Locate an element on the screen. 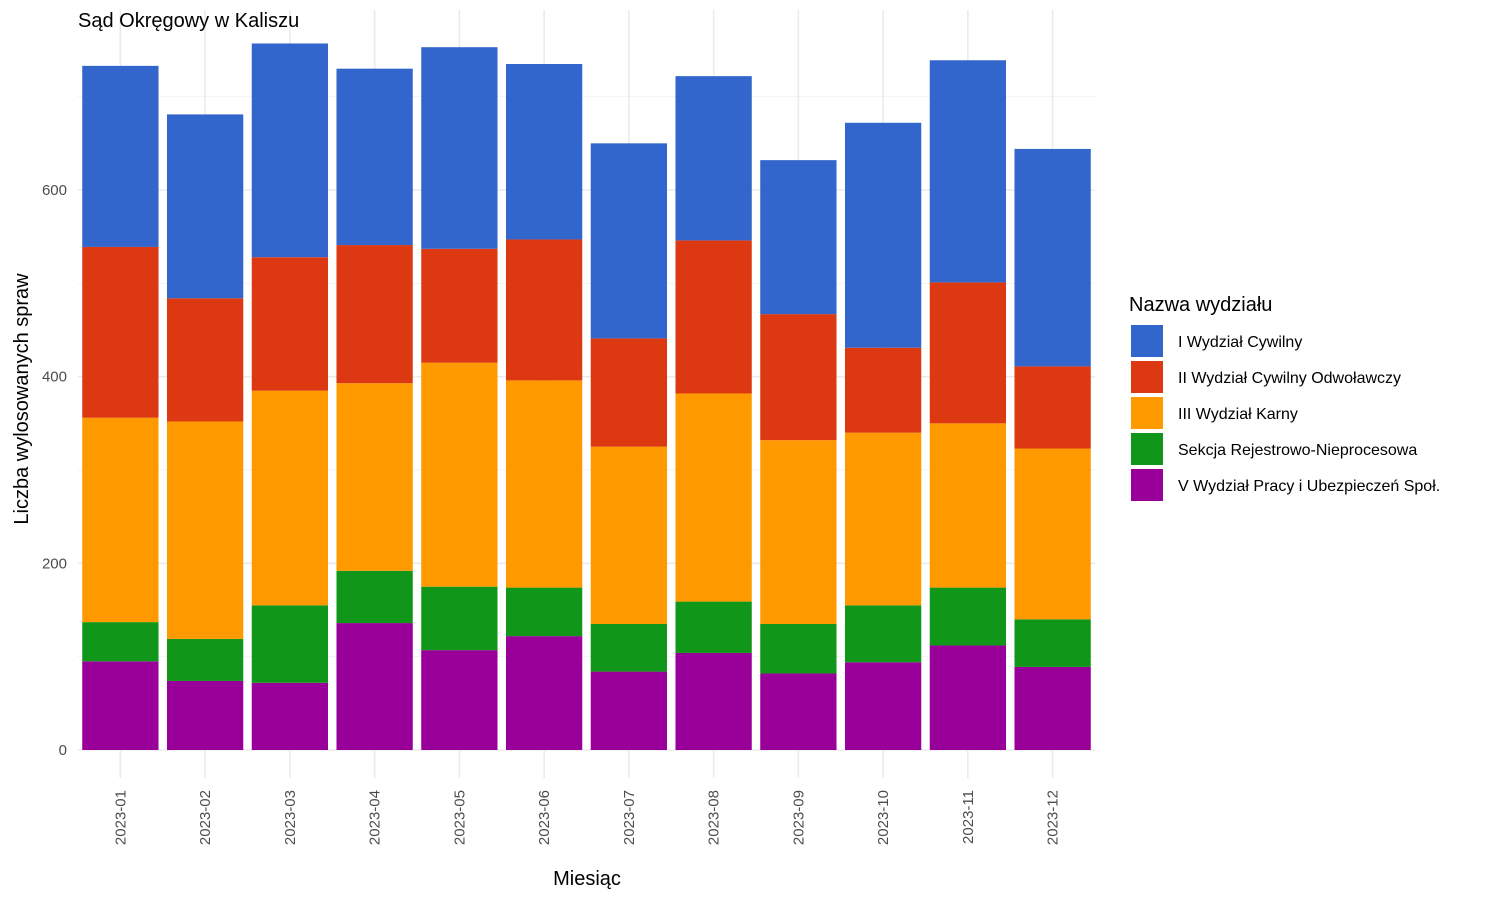 The width and height of the screenshot is (1500, 900). y-tick-label: 400 is located at coordinates (54, 377).